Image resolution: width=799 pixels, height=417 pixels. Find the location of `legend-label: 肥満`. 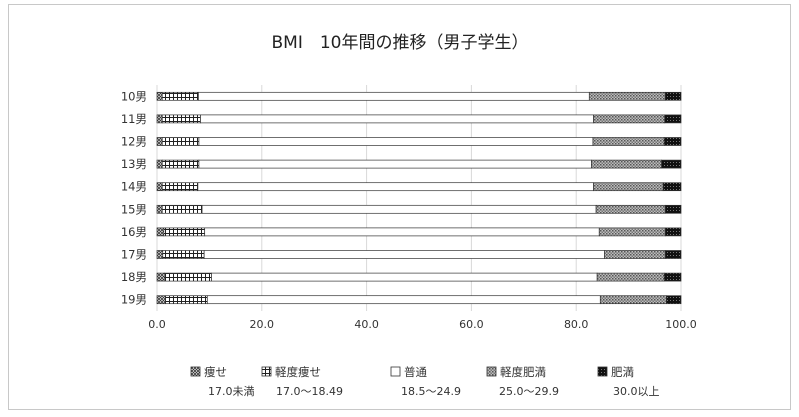

legend-label: 肥満 is located at coordinates (622, 372).